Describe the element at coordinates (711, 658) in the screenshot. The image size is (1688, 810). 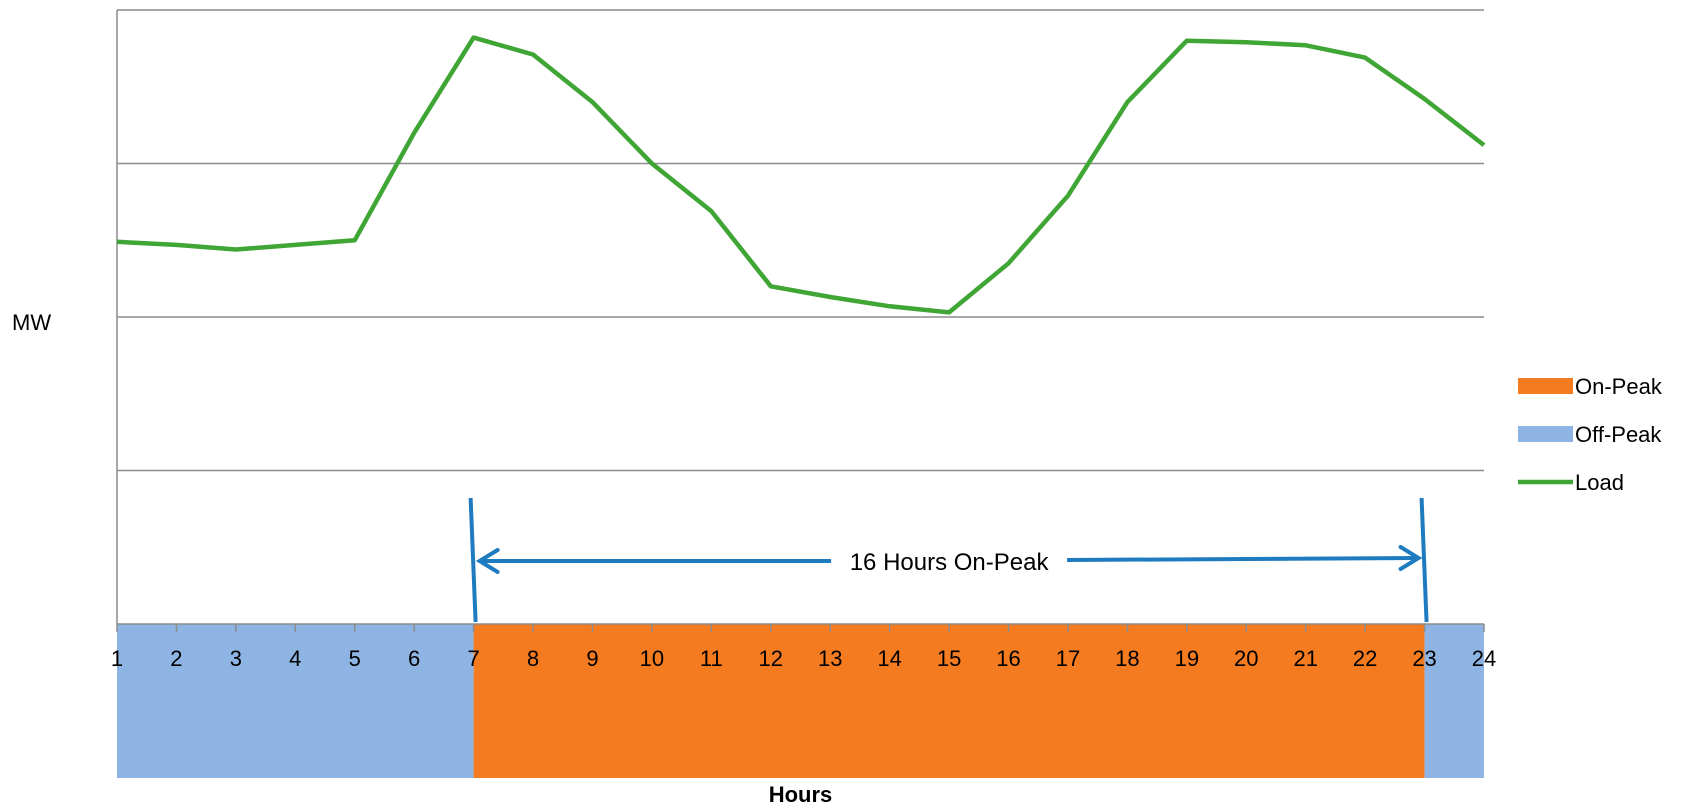
I see `x-tick-label: 11` at that location.